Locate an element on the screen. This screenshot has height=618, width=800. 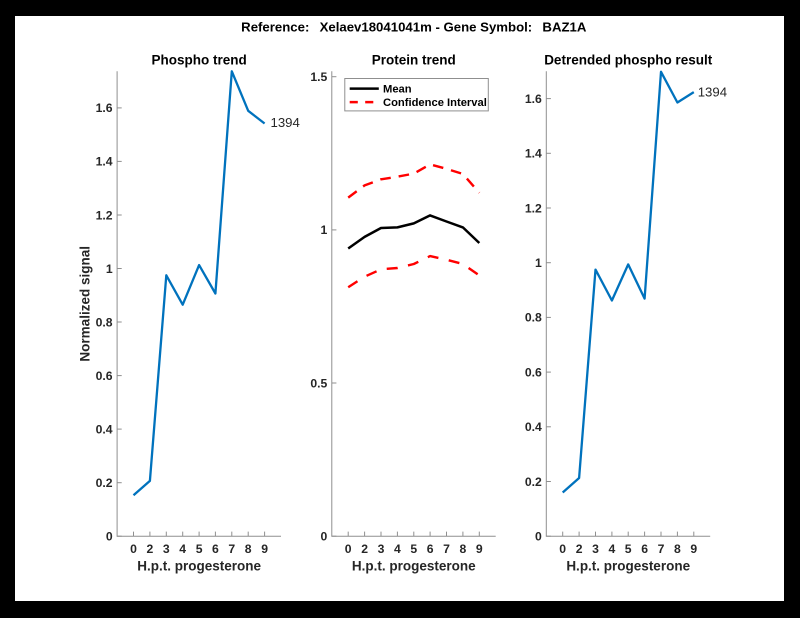
svg-text: Normalized signal is located at coordinates (84, 304).